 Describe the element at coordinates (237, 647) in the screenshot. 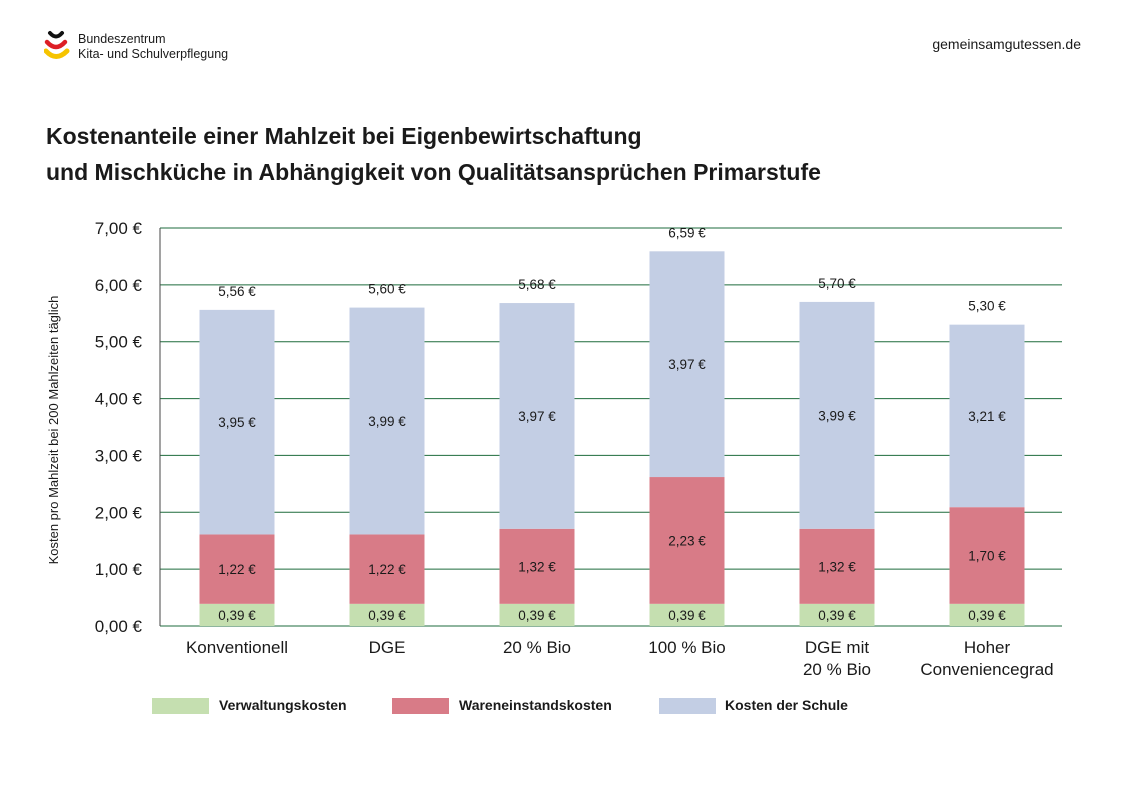

I see `x-category-label: Konventionell` at that location.